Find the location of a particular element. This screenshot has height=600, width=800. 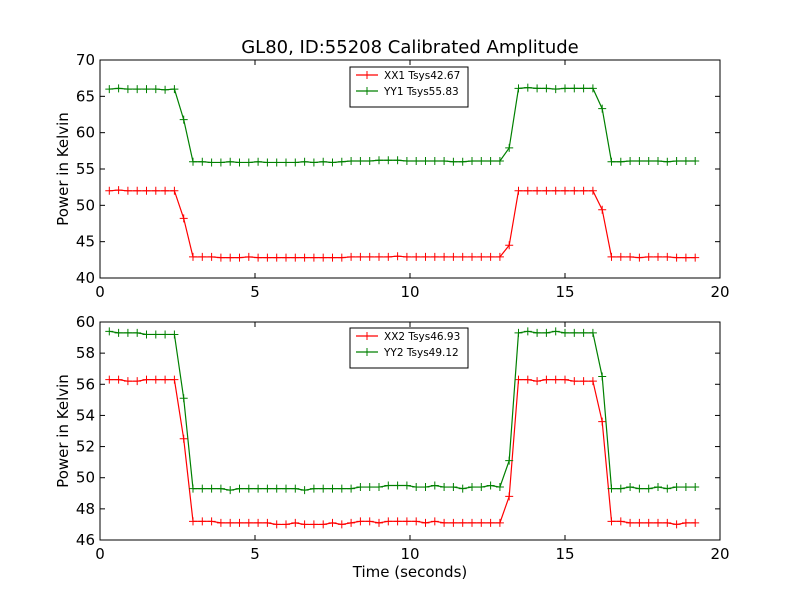

x-tick-label: 20 is located at coordinates (719, 554).